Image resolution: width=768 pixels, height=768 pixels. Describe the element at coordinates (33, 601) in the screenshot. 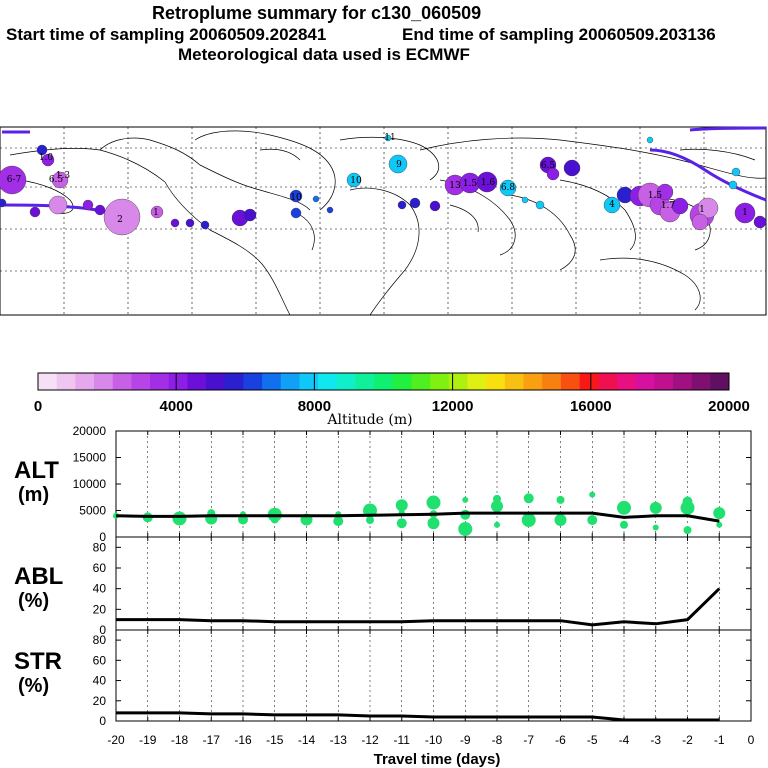

I see `abl-label-bot: (%)` at that location.